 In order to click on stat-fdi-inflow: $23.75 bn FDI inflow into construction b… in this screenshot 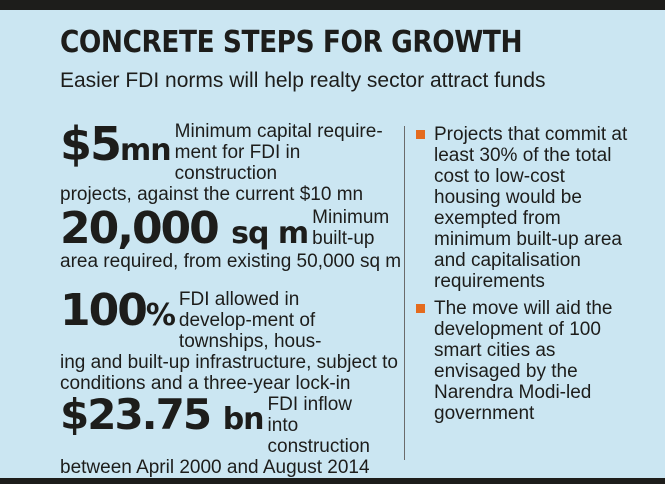, I will do `click(232, 434)`.